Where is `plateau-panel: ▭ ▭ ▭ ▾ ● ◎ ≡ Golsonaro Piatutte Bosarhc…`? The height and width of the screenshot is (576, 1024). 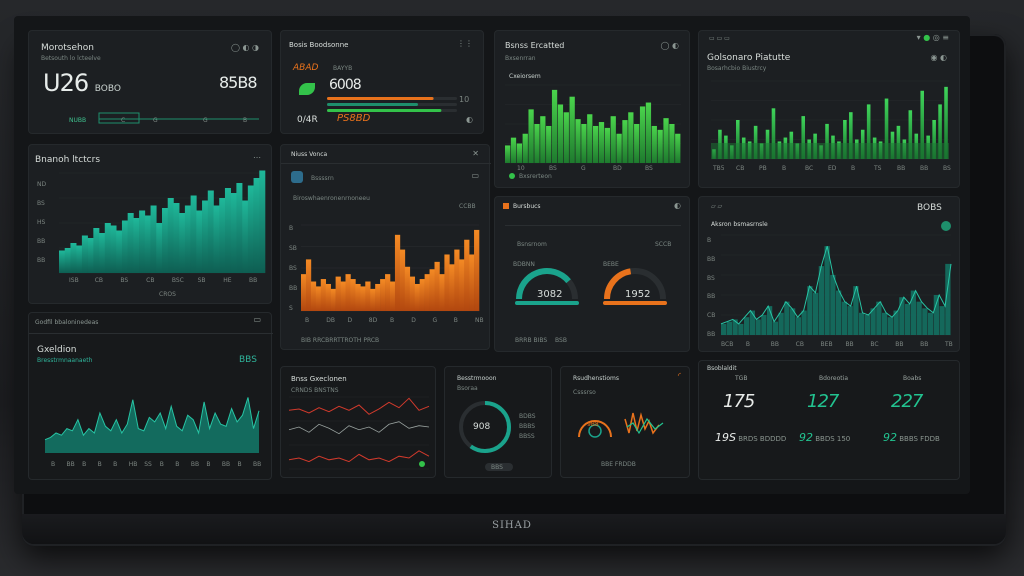
plateau-panel: ▭ ▭ ▭ ▾ ● ◎ ≡ Golsonaro Piatutte Bosarhc… is located at coordinates (829, 109).